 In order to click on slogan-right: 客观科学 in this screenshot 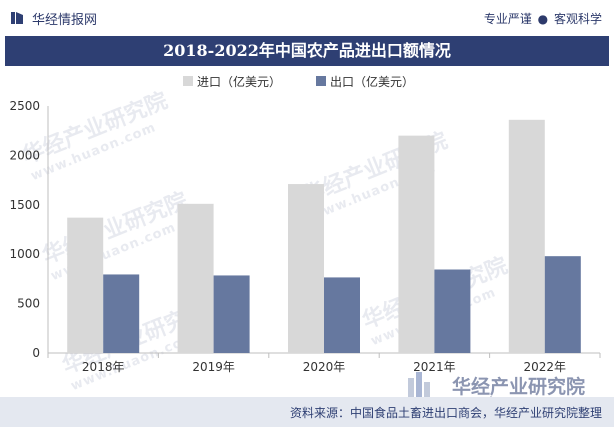, I will do `click(577, 19)`.